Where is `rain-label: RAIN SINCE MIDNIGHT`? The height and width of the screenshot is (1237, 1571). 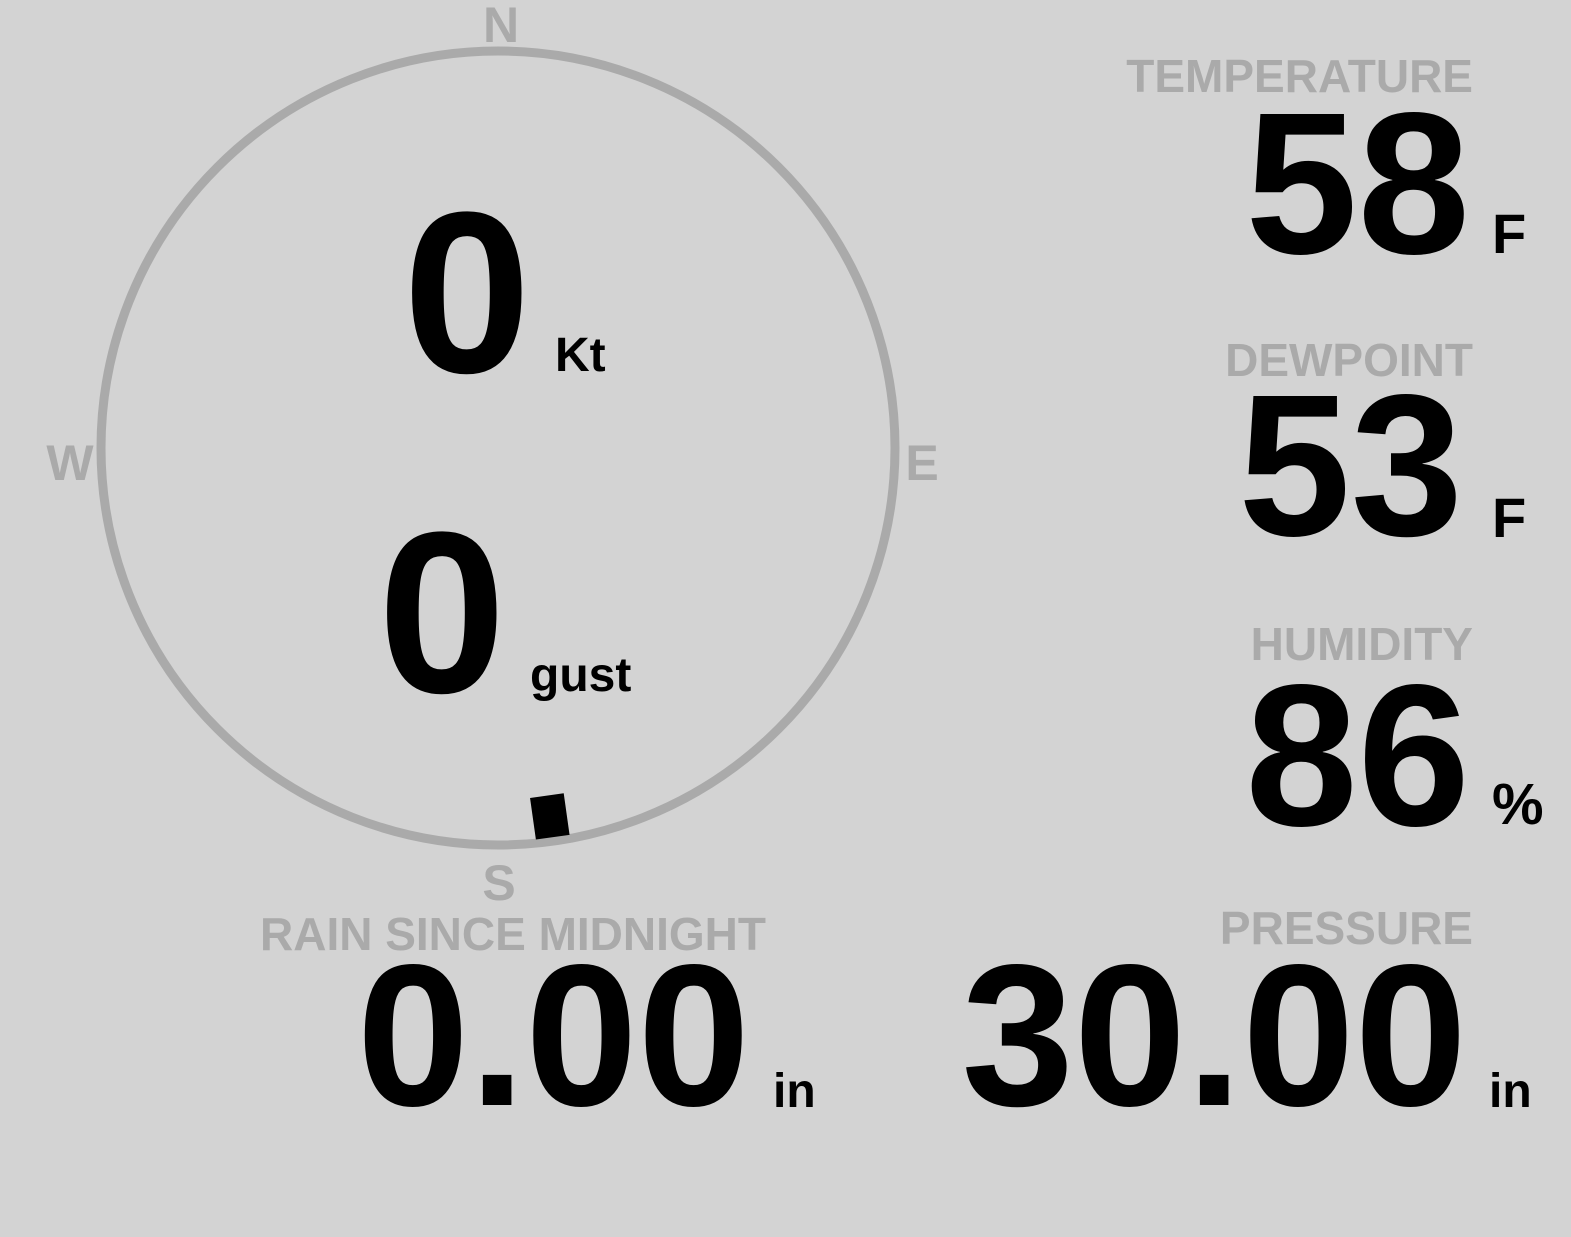
rain-label: RAIN SINCE MIDNIGHT is located at coordinates (513, 934).